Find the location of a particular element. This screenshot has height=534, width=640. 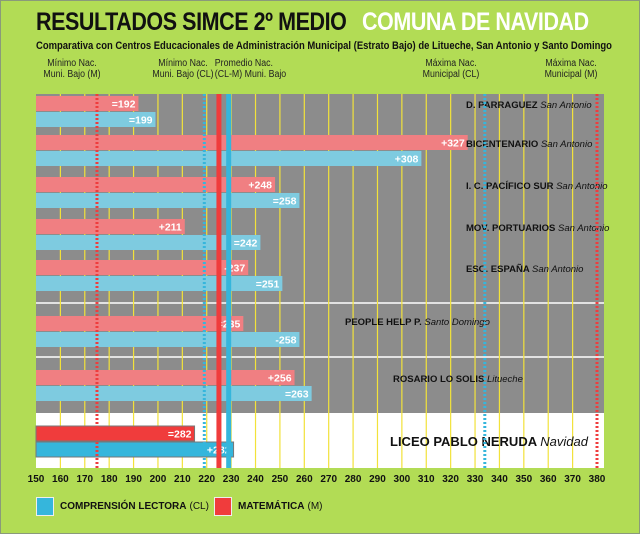

legend-abbr-math: (M) is located at coordinates (315, 506).